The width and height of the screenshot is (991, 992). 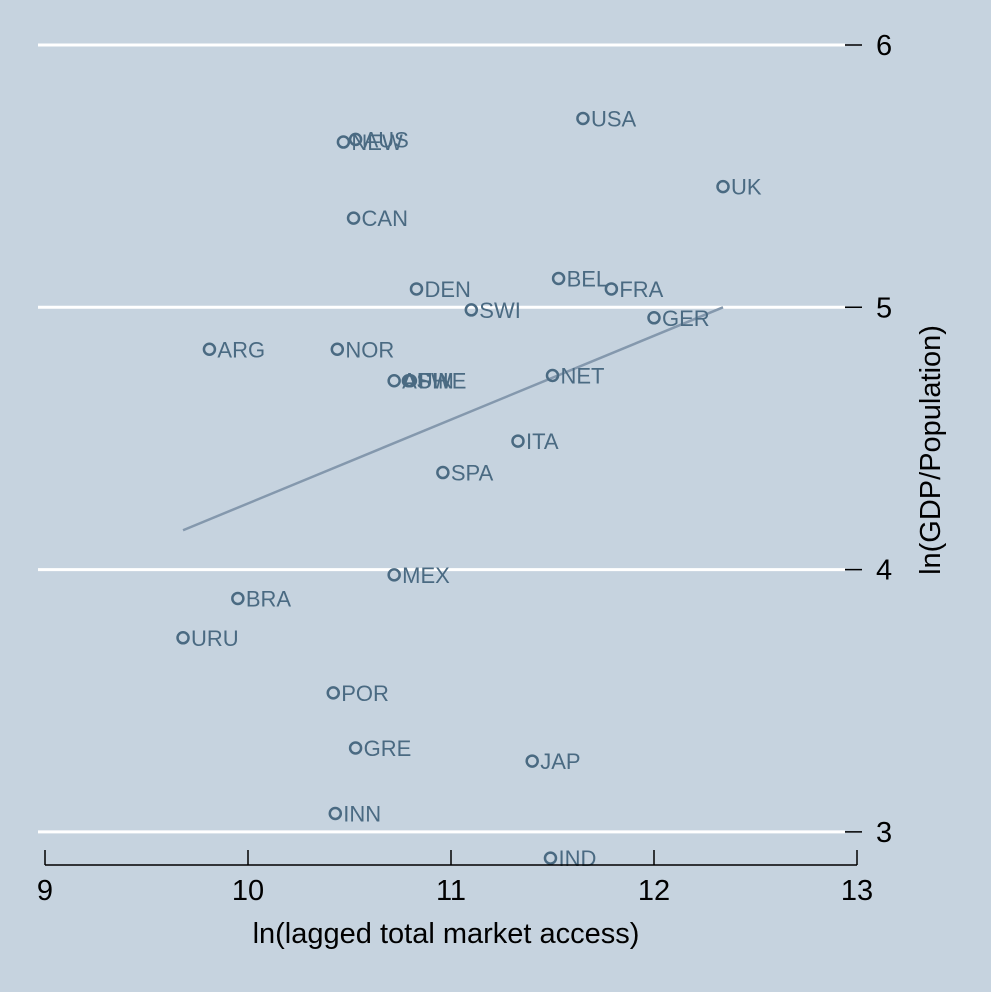 I want to click on y-tick-label-5: 5, so click(x=884, y=308).